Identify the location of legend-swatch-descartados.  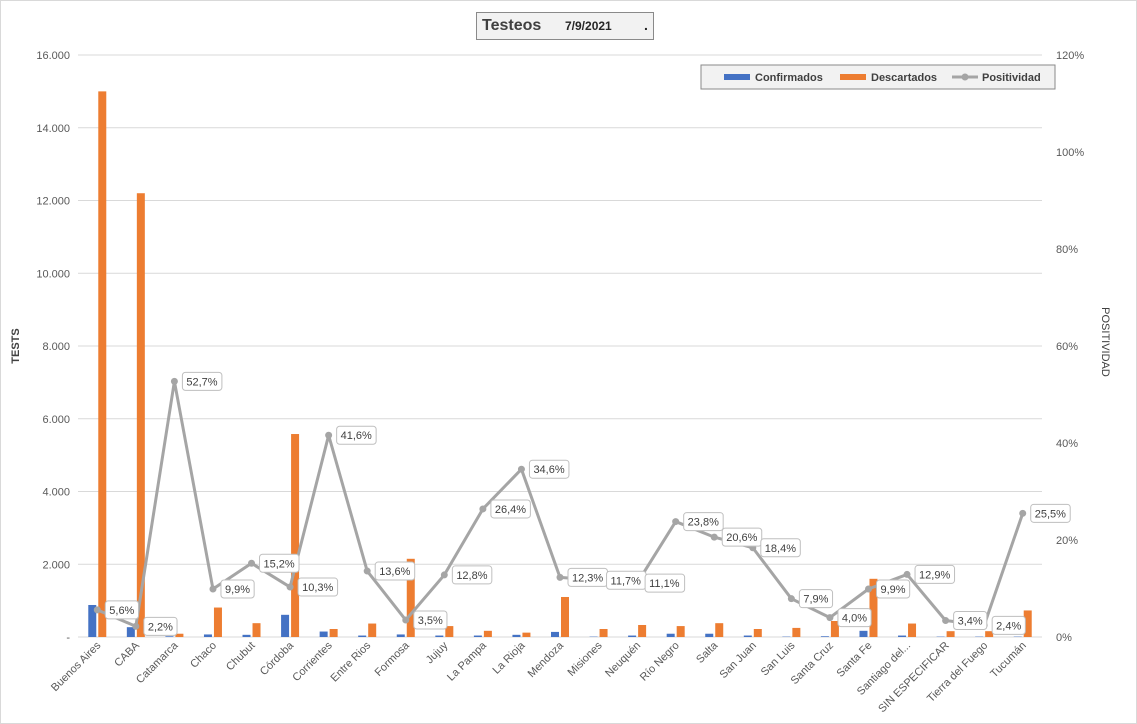
(853, 77).